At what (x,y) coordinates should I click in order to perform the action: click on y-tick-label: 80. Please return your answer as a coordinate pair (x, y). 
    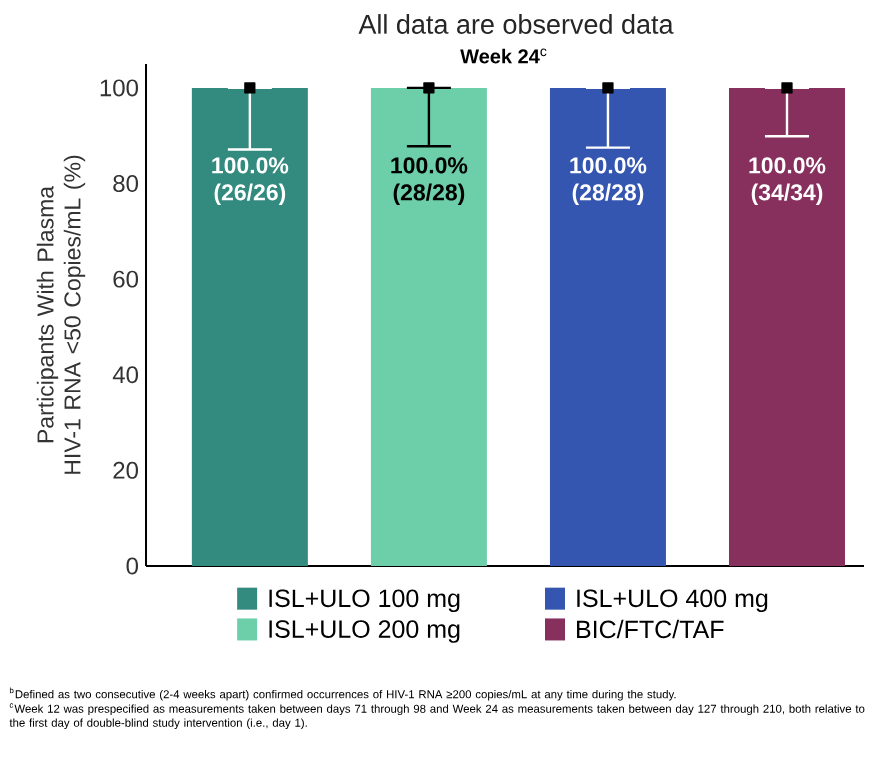
    Looking at the image, I should click on (126, 183).